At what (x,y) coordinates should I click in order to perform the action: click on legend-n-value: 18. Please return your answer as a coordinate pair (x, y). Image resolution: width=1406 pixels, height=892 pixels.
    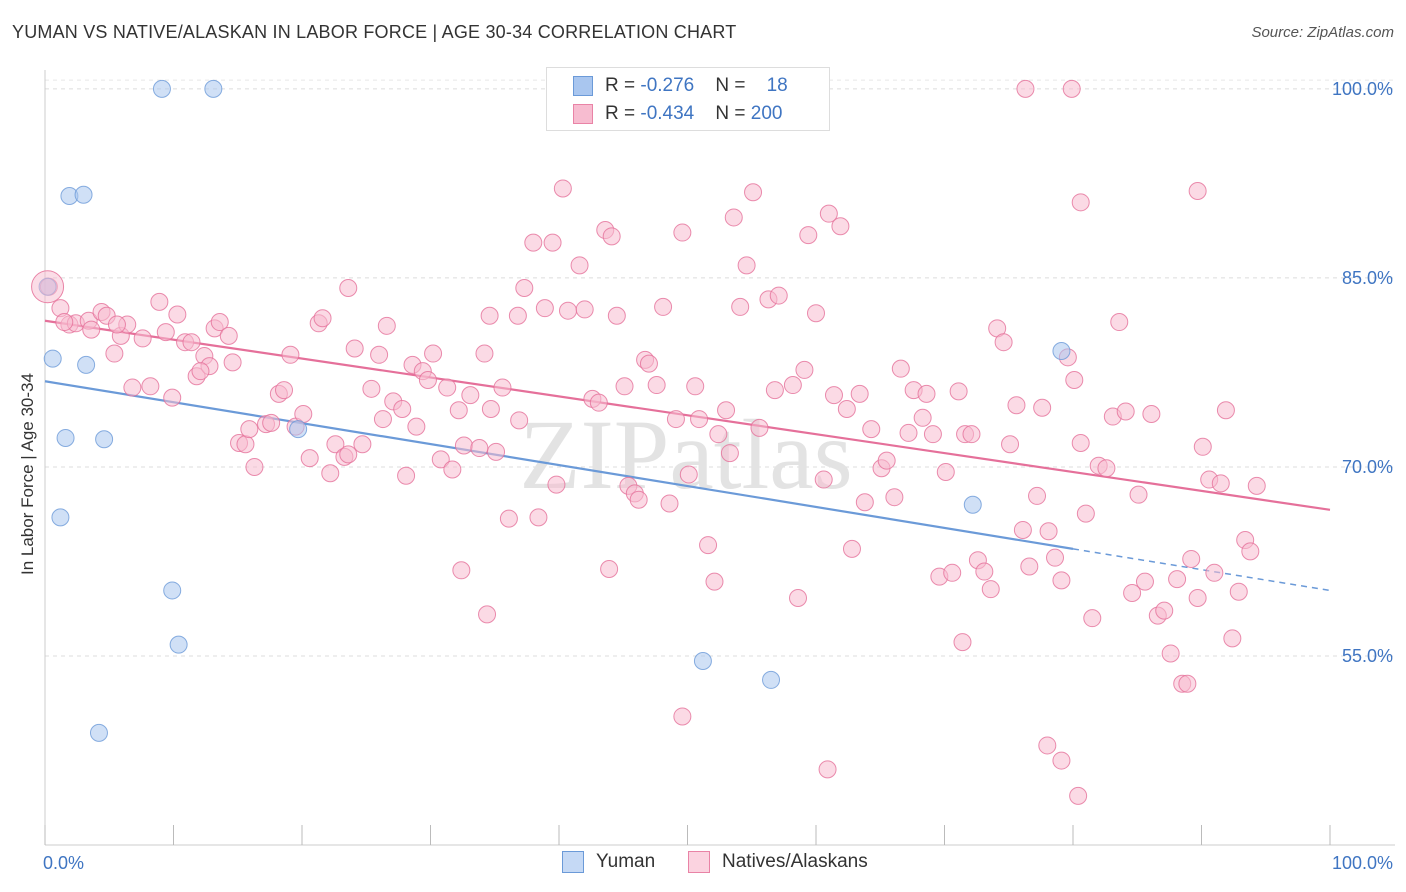
    Looking at the image, I should click on (777, 85).